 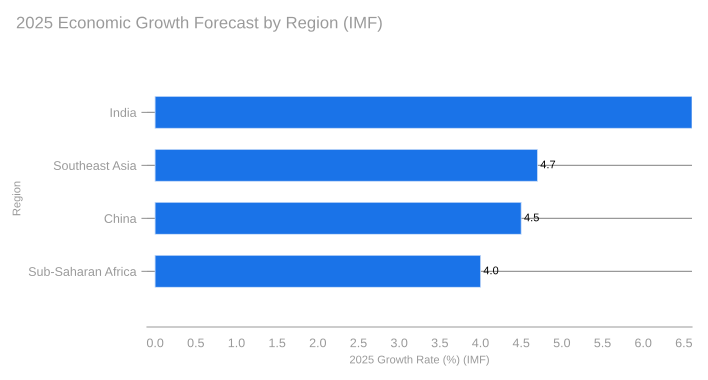 What do you see at coordinates (155, 343) in the screenshot?
I see `x-tick-label: 0.0` at bounding box center [155, 343].